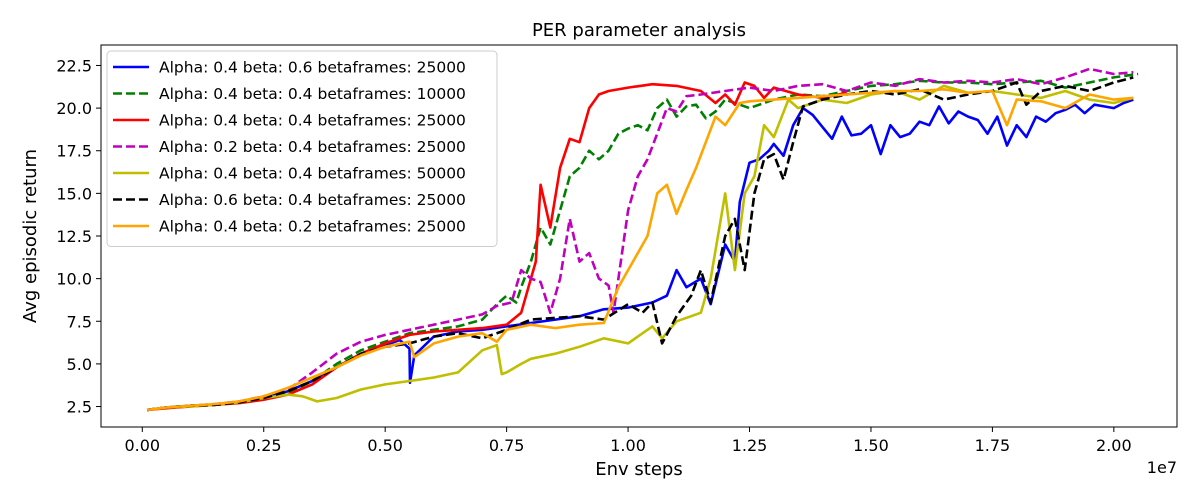  What do you see at coordinates (74, 108) in the screenshot?
I see `y-tick-label: 20.0` at bounding box center [74, 108].